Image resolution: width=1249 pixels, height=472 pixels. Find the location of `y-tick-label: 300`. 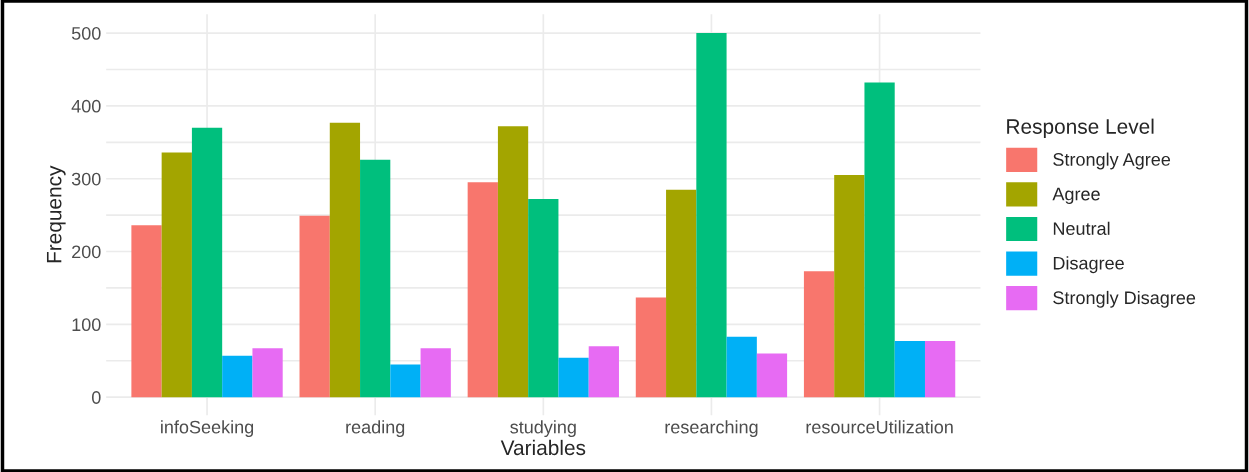

y-tick-label: 300 is located at coordinates (86, 179).